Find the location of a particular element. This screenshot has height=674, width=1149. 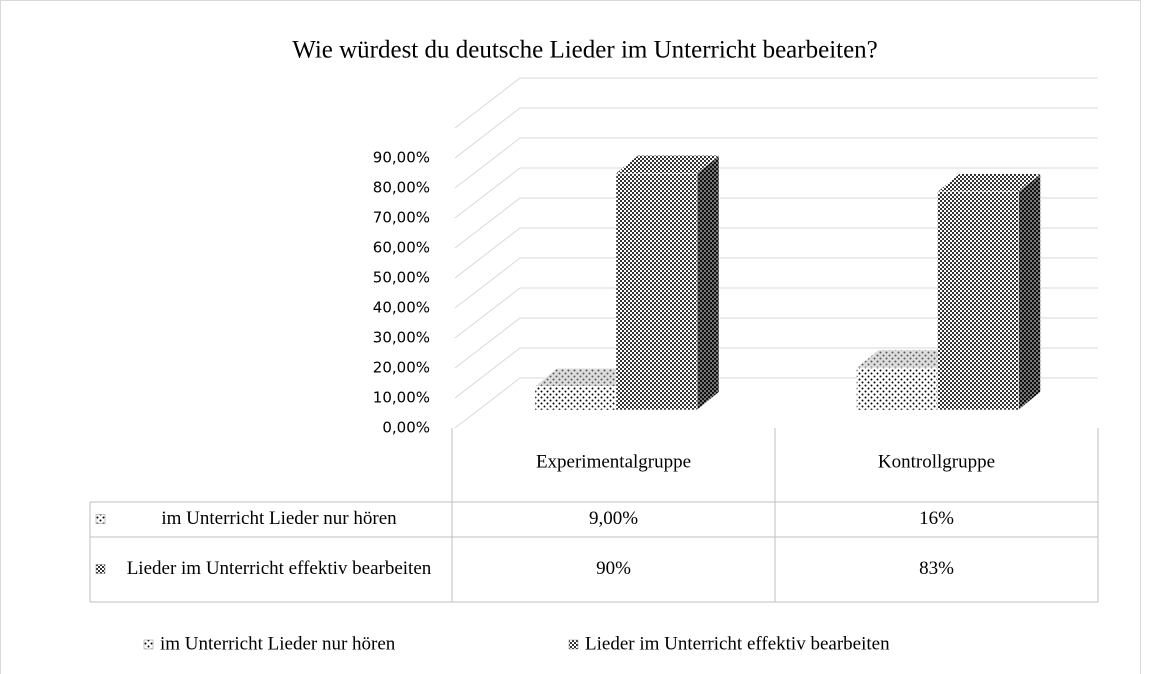

data-label: 83% is located at coordinates (936, 568).